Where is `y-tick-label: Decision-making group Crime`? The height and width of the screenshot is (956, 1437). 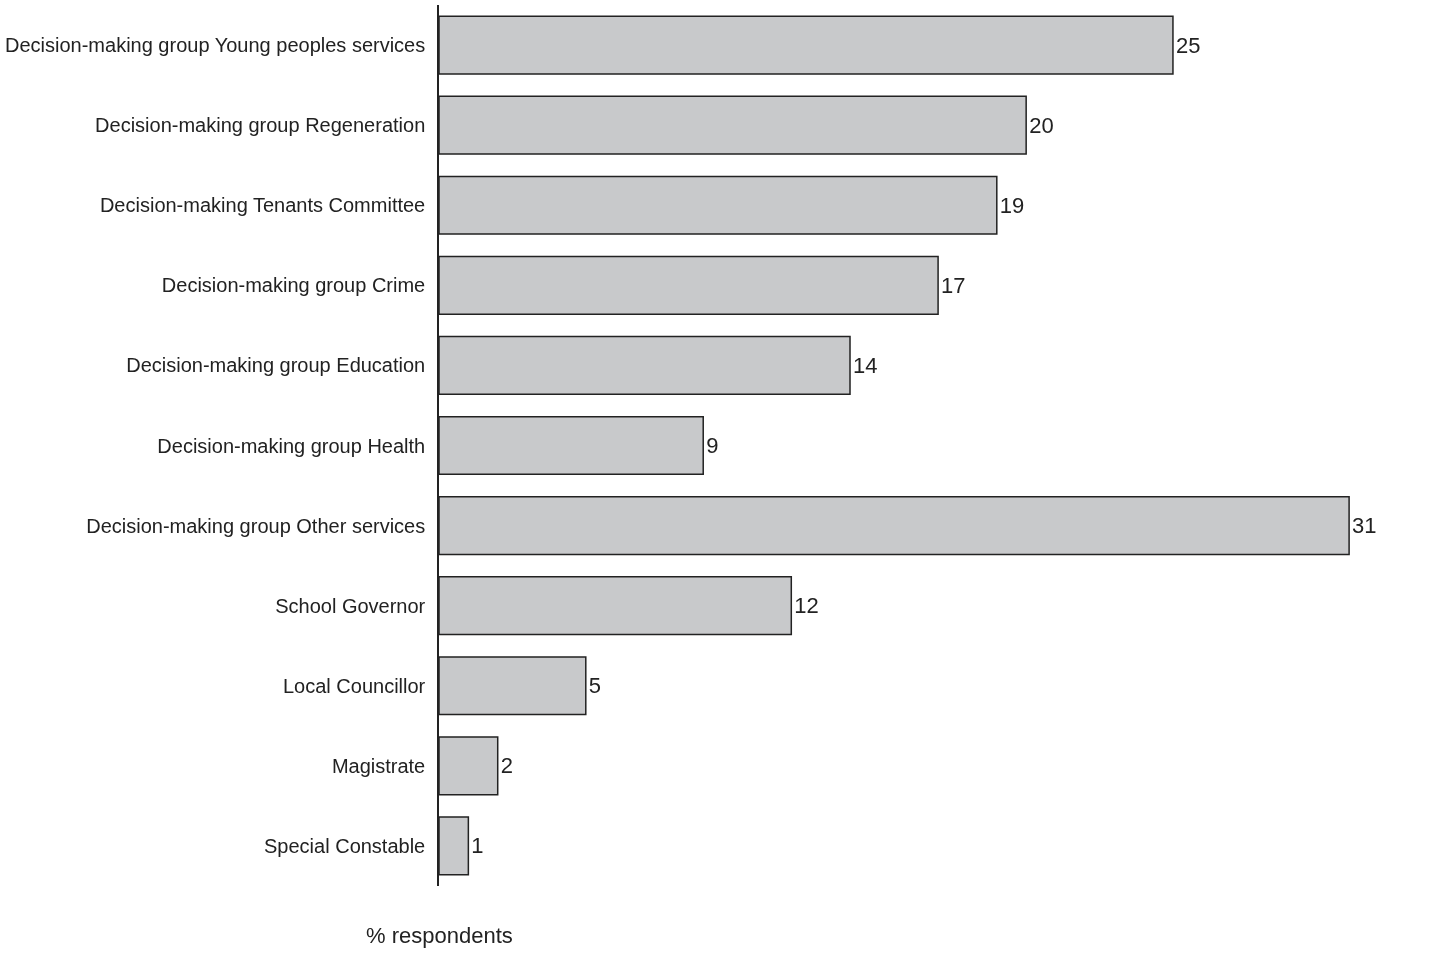 y-tick-label: Decision-making group Crime is located at coordinates (293, 285).